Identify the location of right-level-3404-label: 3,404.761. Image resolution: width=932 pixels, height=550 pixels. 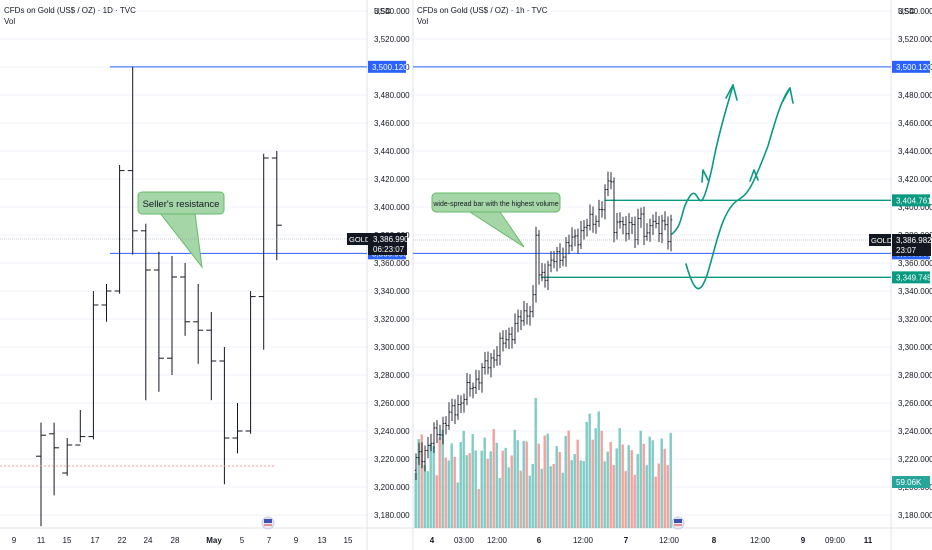
(914, 200).